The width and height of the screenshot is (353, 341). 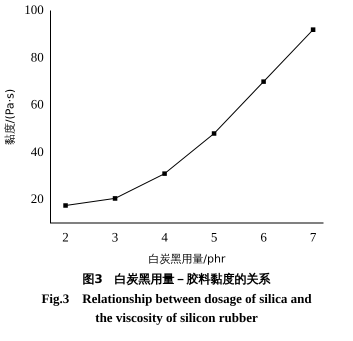 What do you see at coordinates (176, 308) in the screenshot?
I see `text: Fig.3 Relationship between dosage of silica and the viscosity of silicon rubber` at bounding box center [176, 308].